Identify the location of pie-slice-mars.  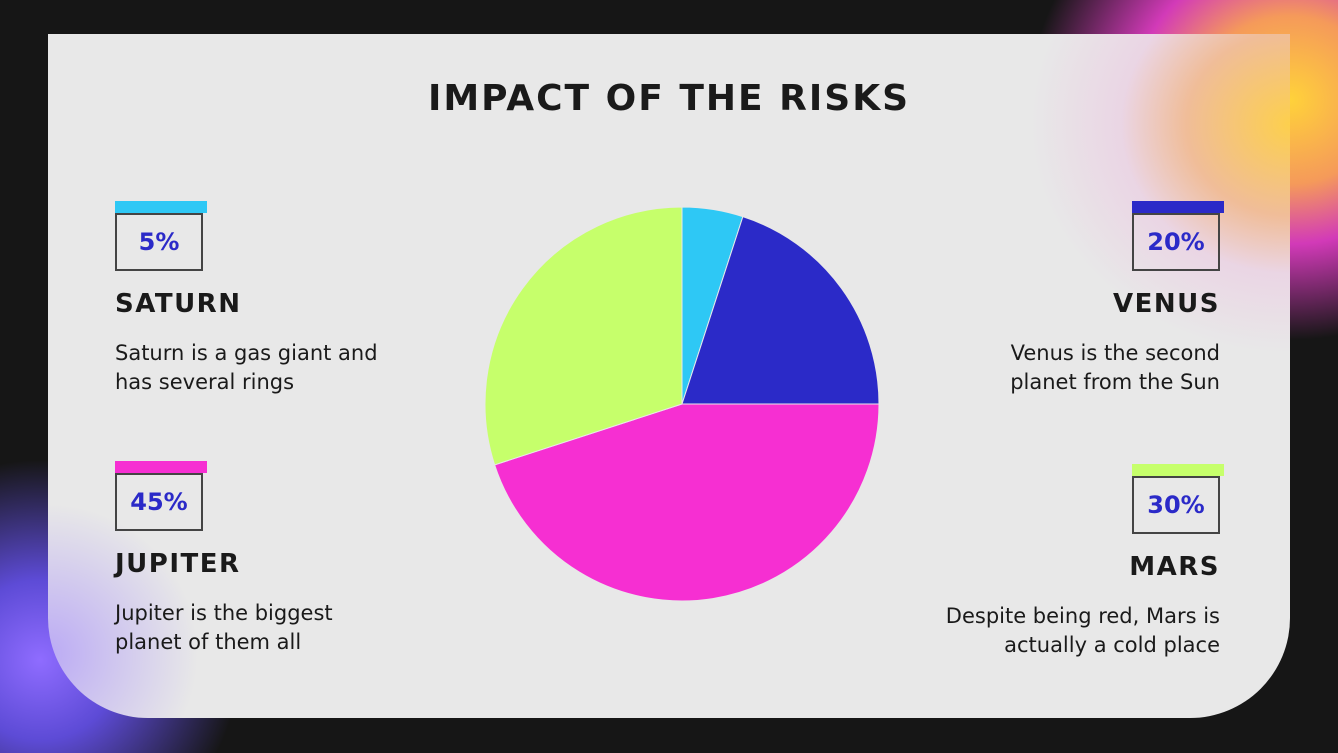
(583, 336).